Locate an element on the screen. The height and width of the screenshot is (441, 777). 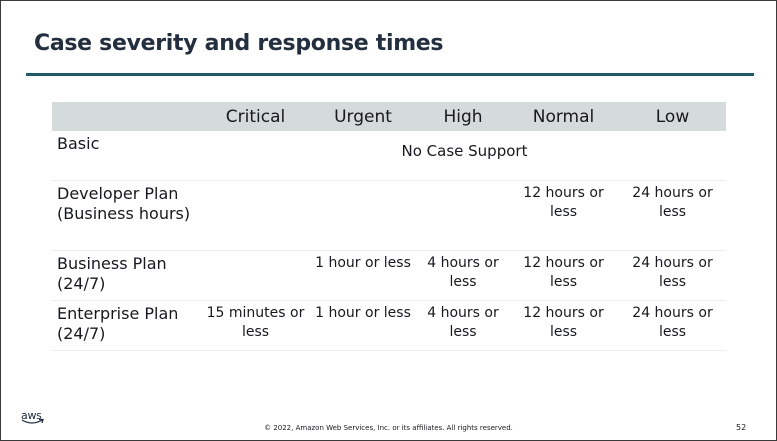
header-low: Low is located at coordinates (672, 116).